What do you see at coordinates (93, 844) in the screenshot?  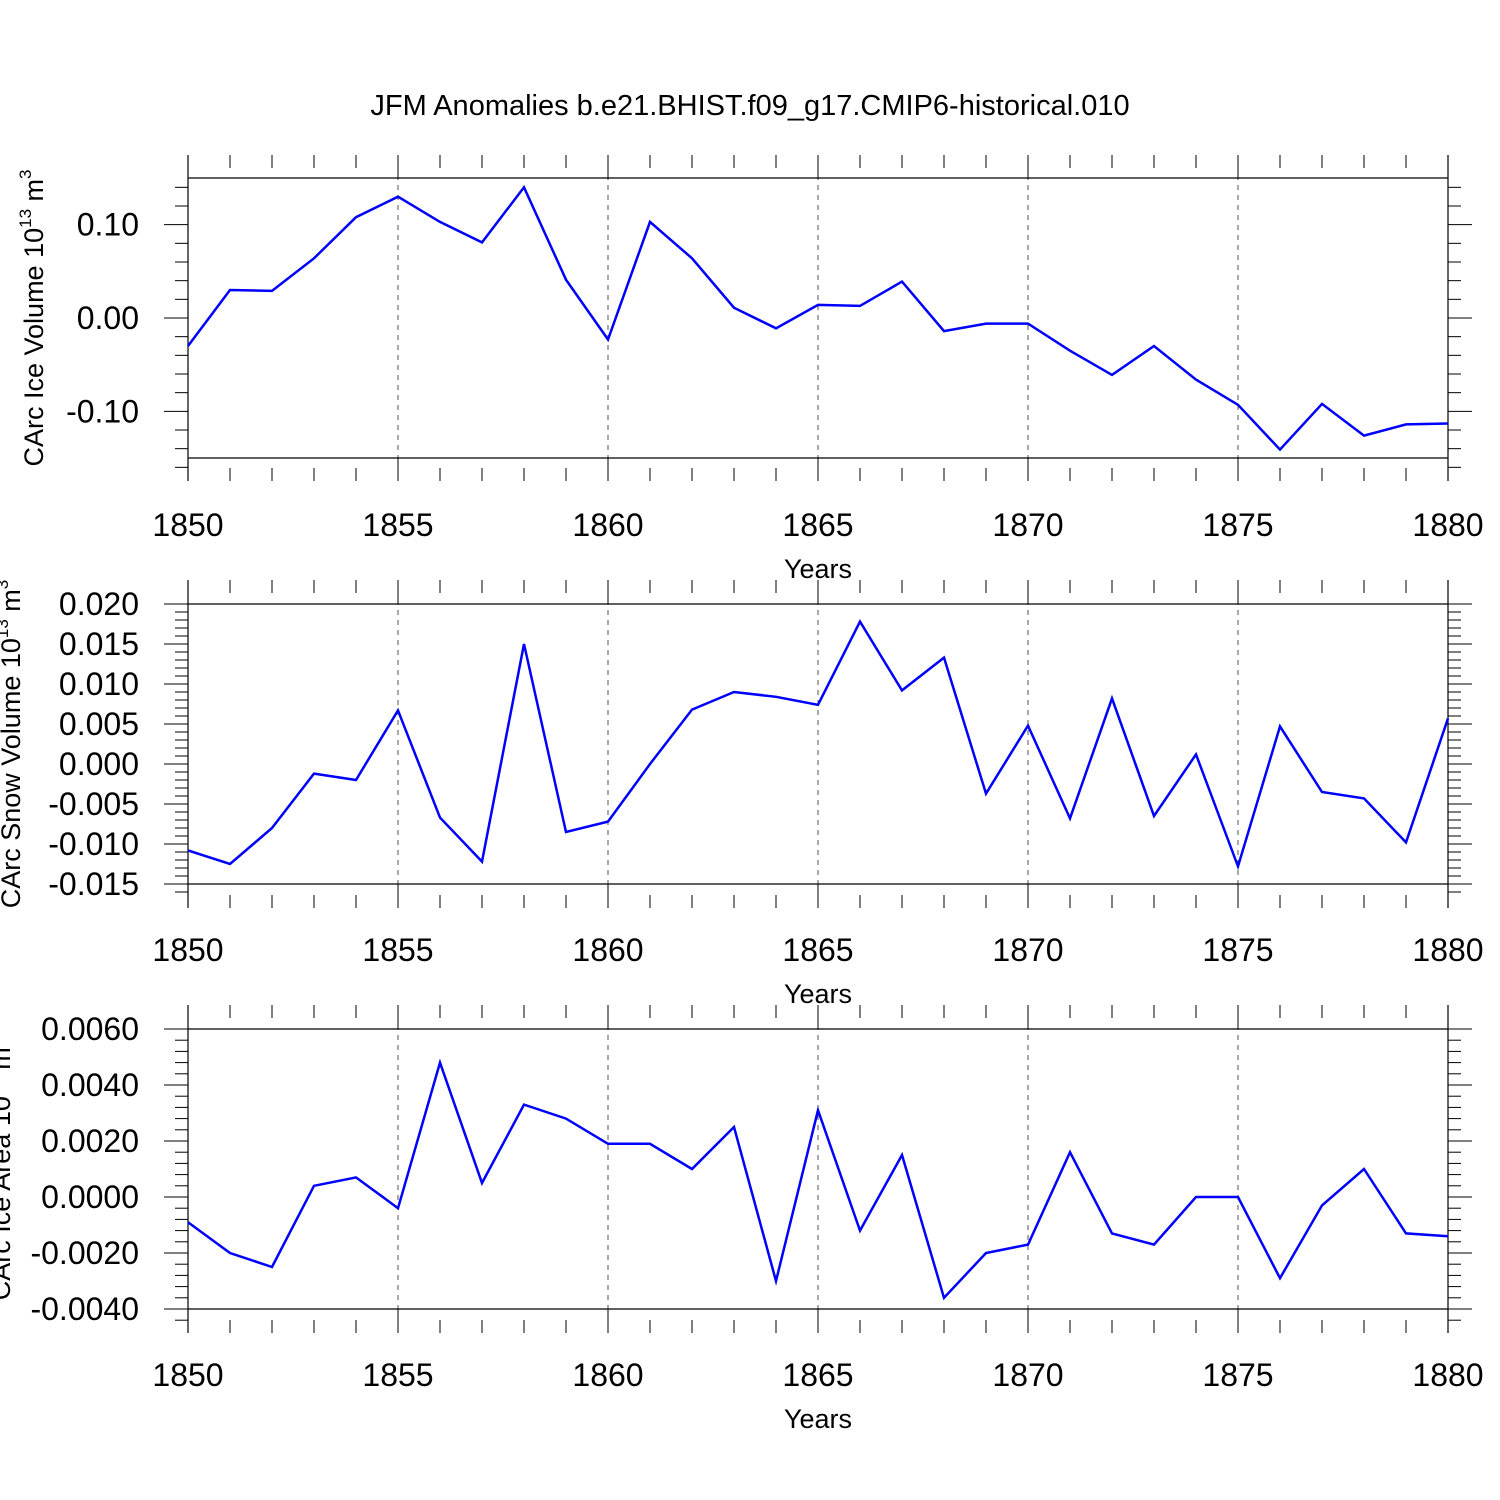 I see `y-tick-label: -0.010` at bounding box center [93, 844].